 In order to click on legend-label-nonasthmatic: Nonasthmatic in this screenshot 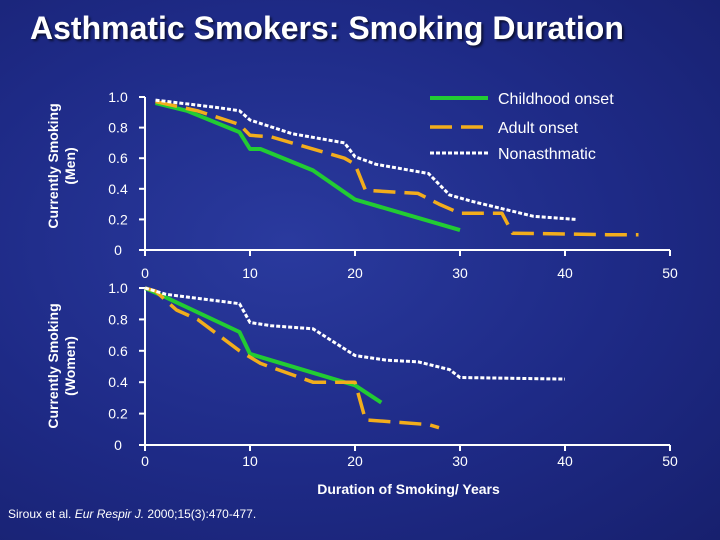, I will do `click(547, 154)`.